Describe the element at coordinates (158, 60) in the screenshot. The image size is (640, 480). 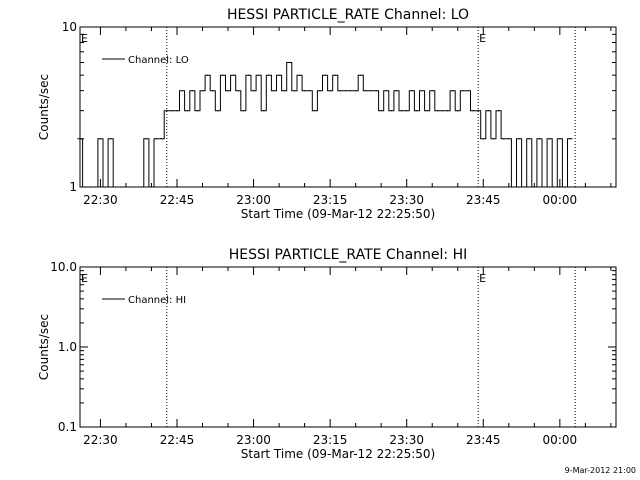
I see `legend-label: Channel: LO` at that location.